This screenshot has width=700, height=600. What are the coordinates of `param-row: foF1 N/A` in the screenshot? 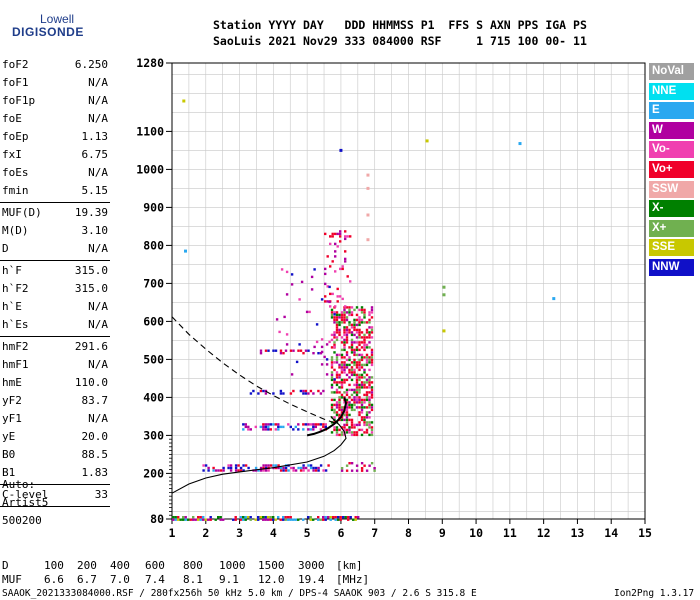 It's located at (54, 83).